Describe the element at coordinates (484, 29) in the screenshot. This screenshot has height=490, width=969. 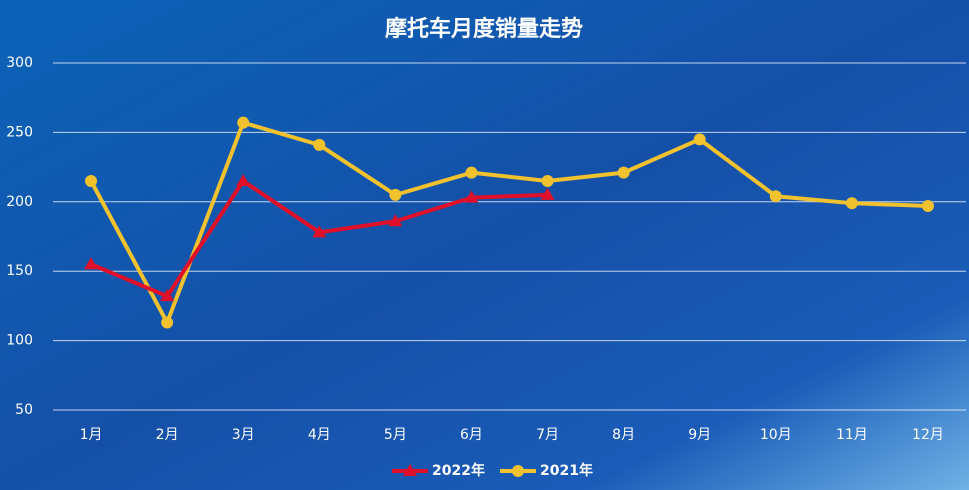
I see `chart-title: 摩托车月度销量走势` at that location.